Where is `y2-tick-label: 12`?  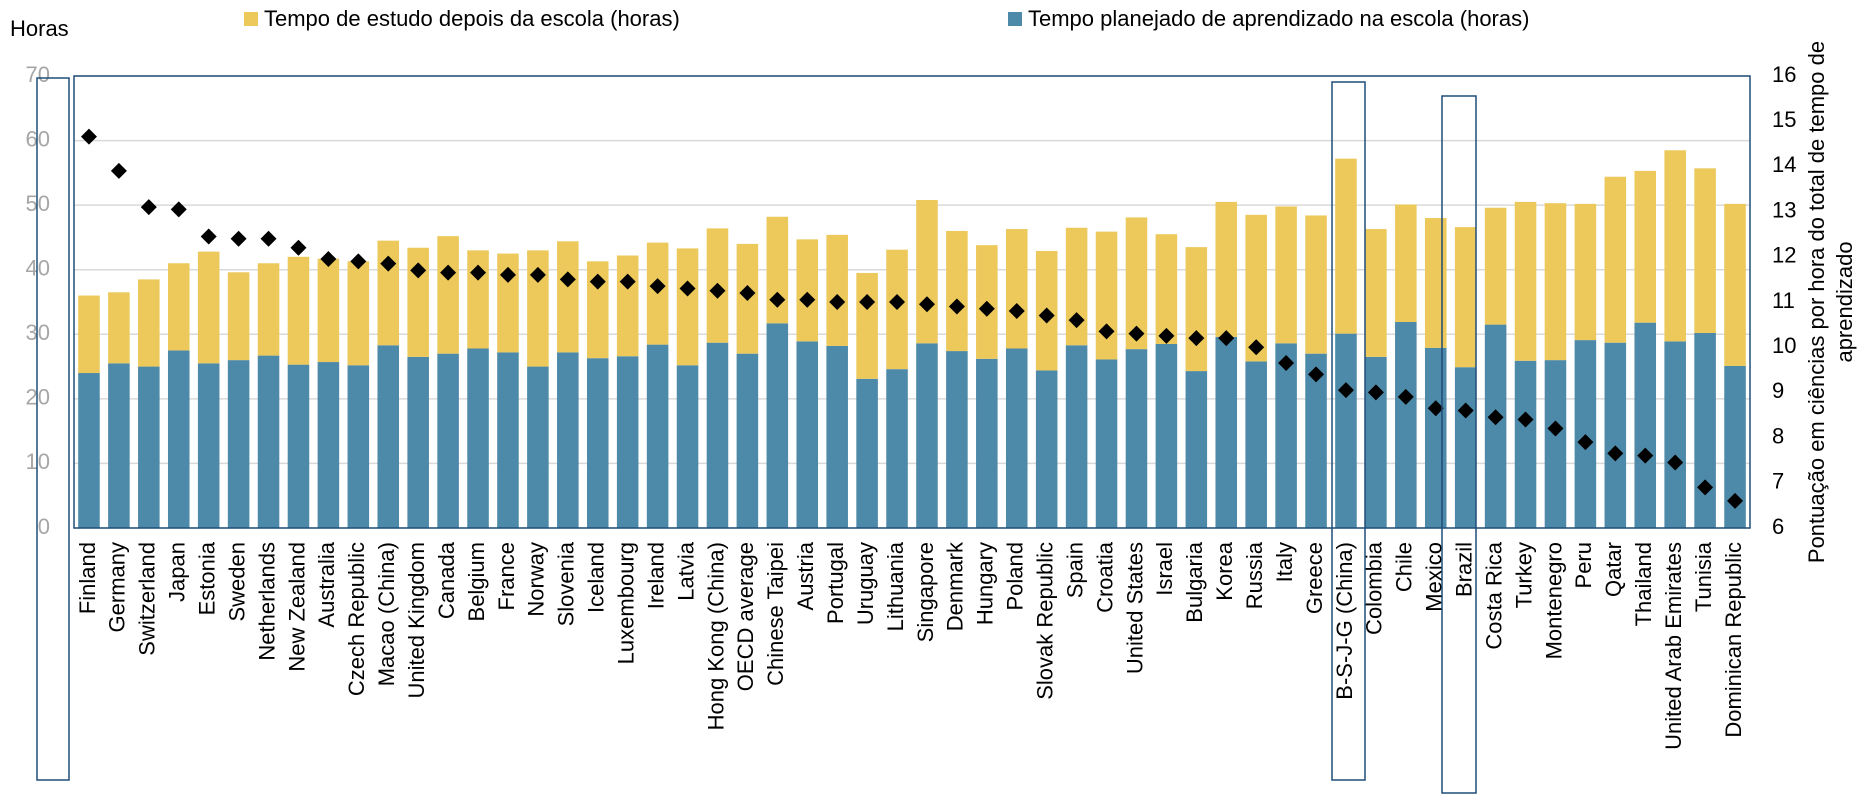 y2-tick-label: 12 is located at coordinates (1784, 255).